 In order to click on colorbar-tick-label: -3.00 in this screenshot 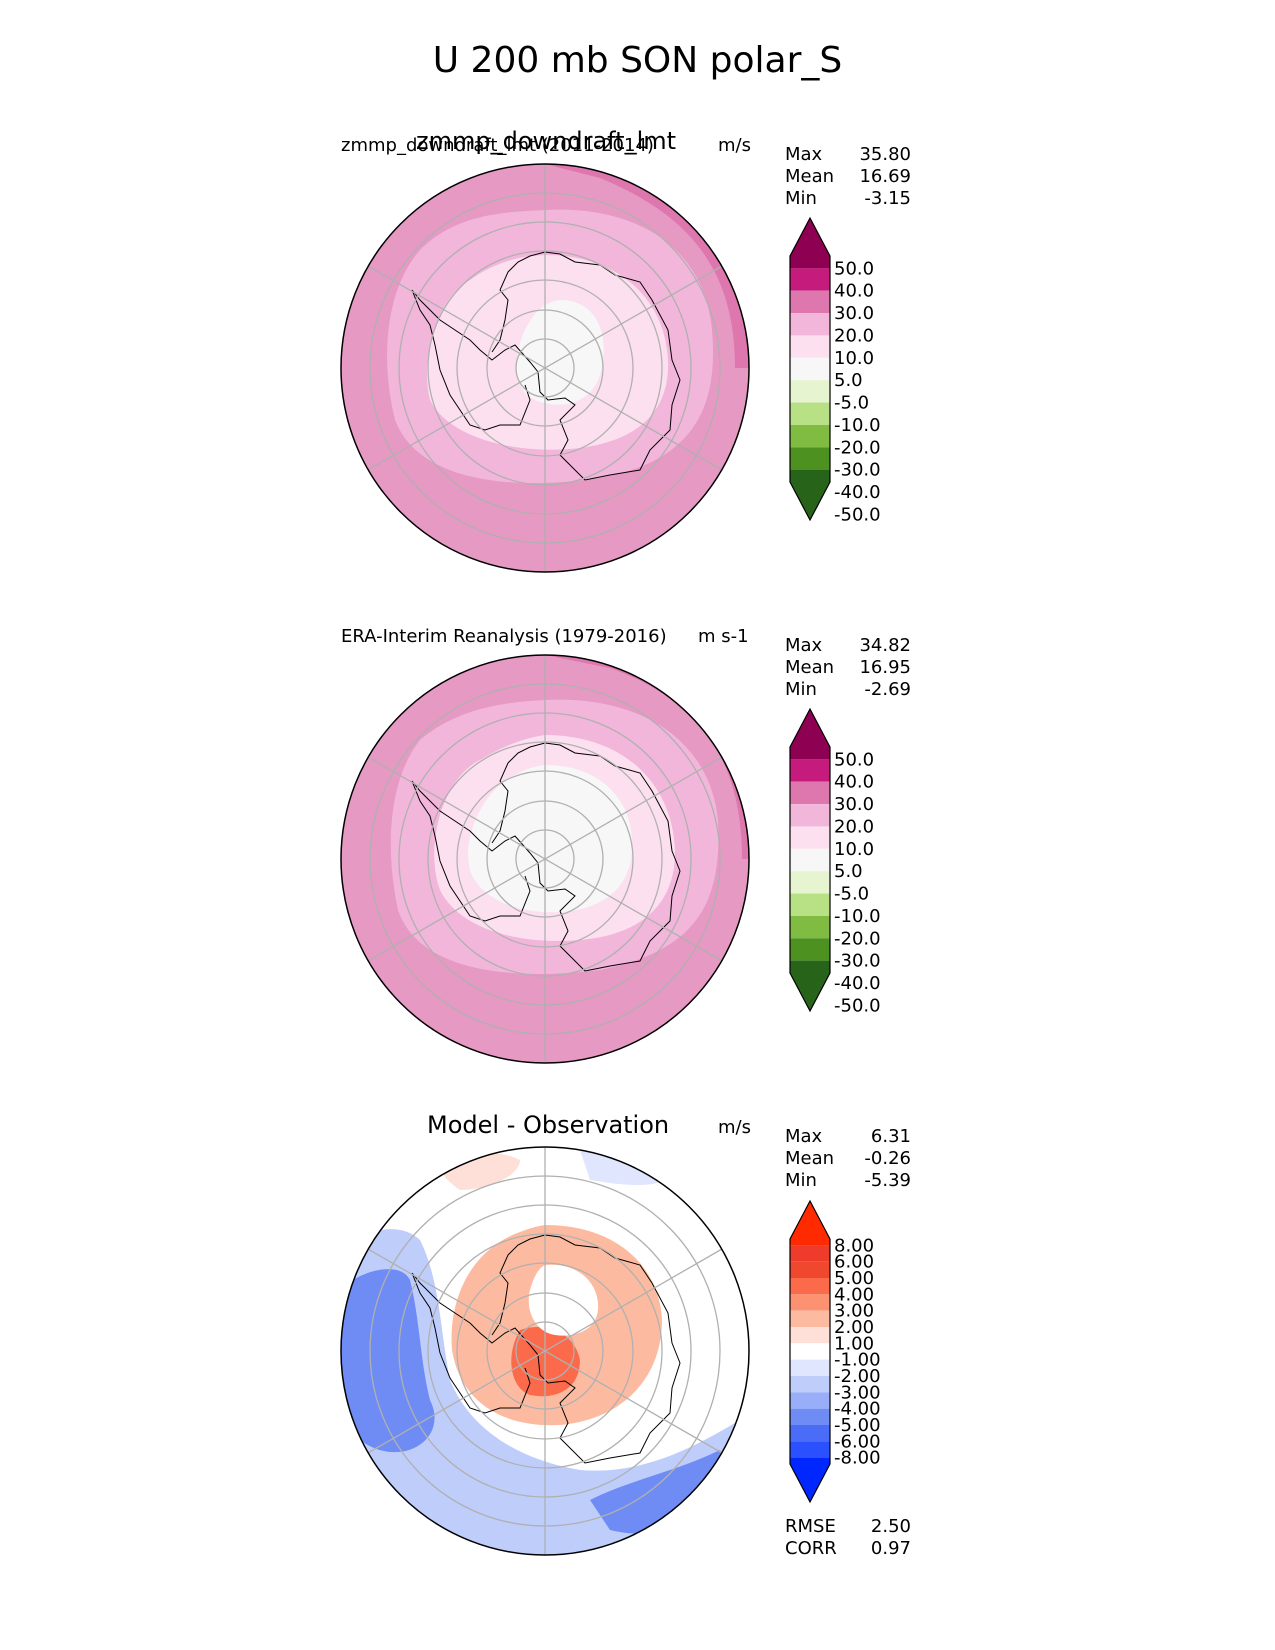, I will do `click(857, 1392)`.